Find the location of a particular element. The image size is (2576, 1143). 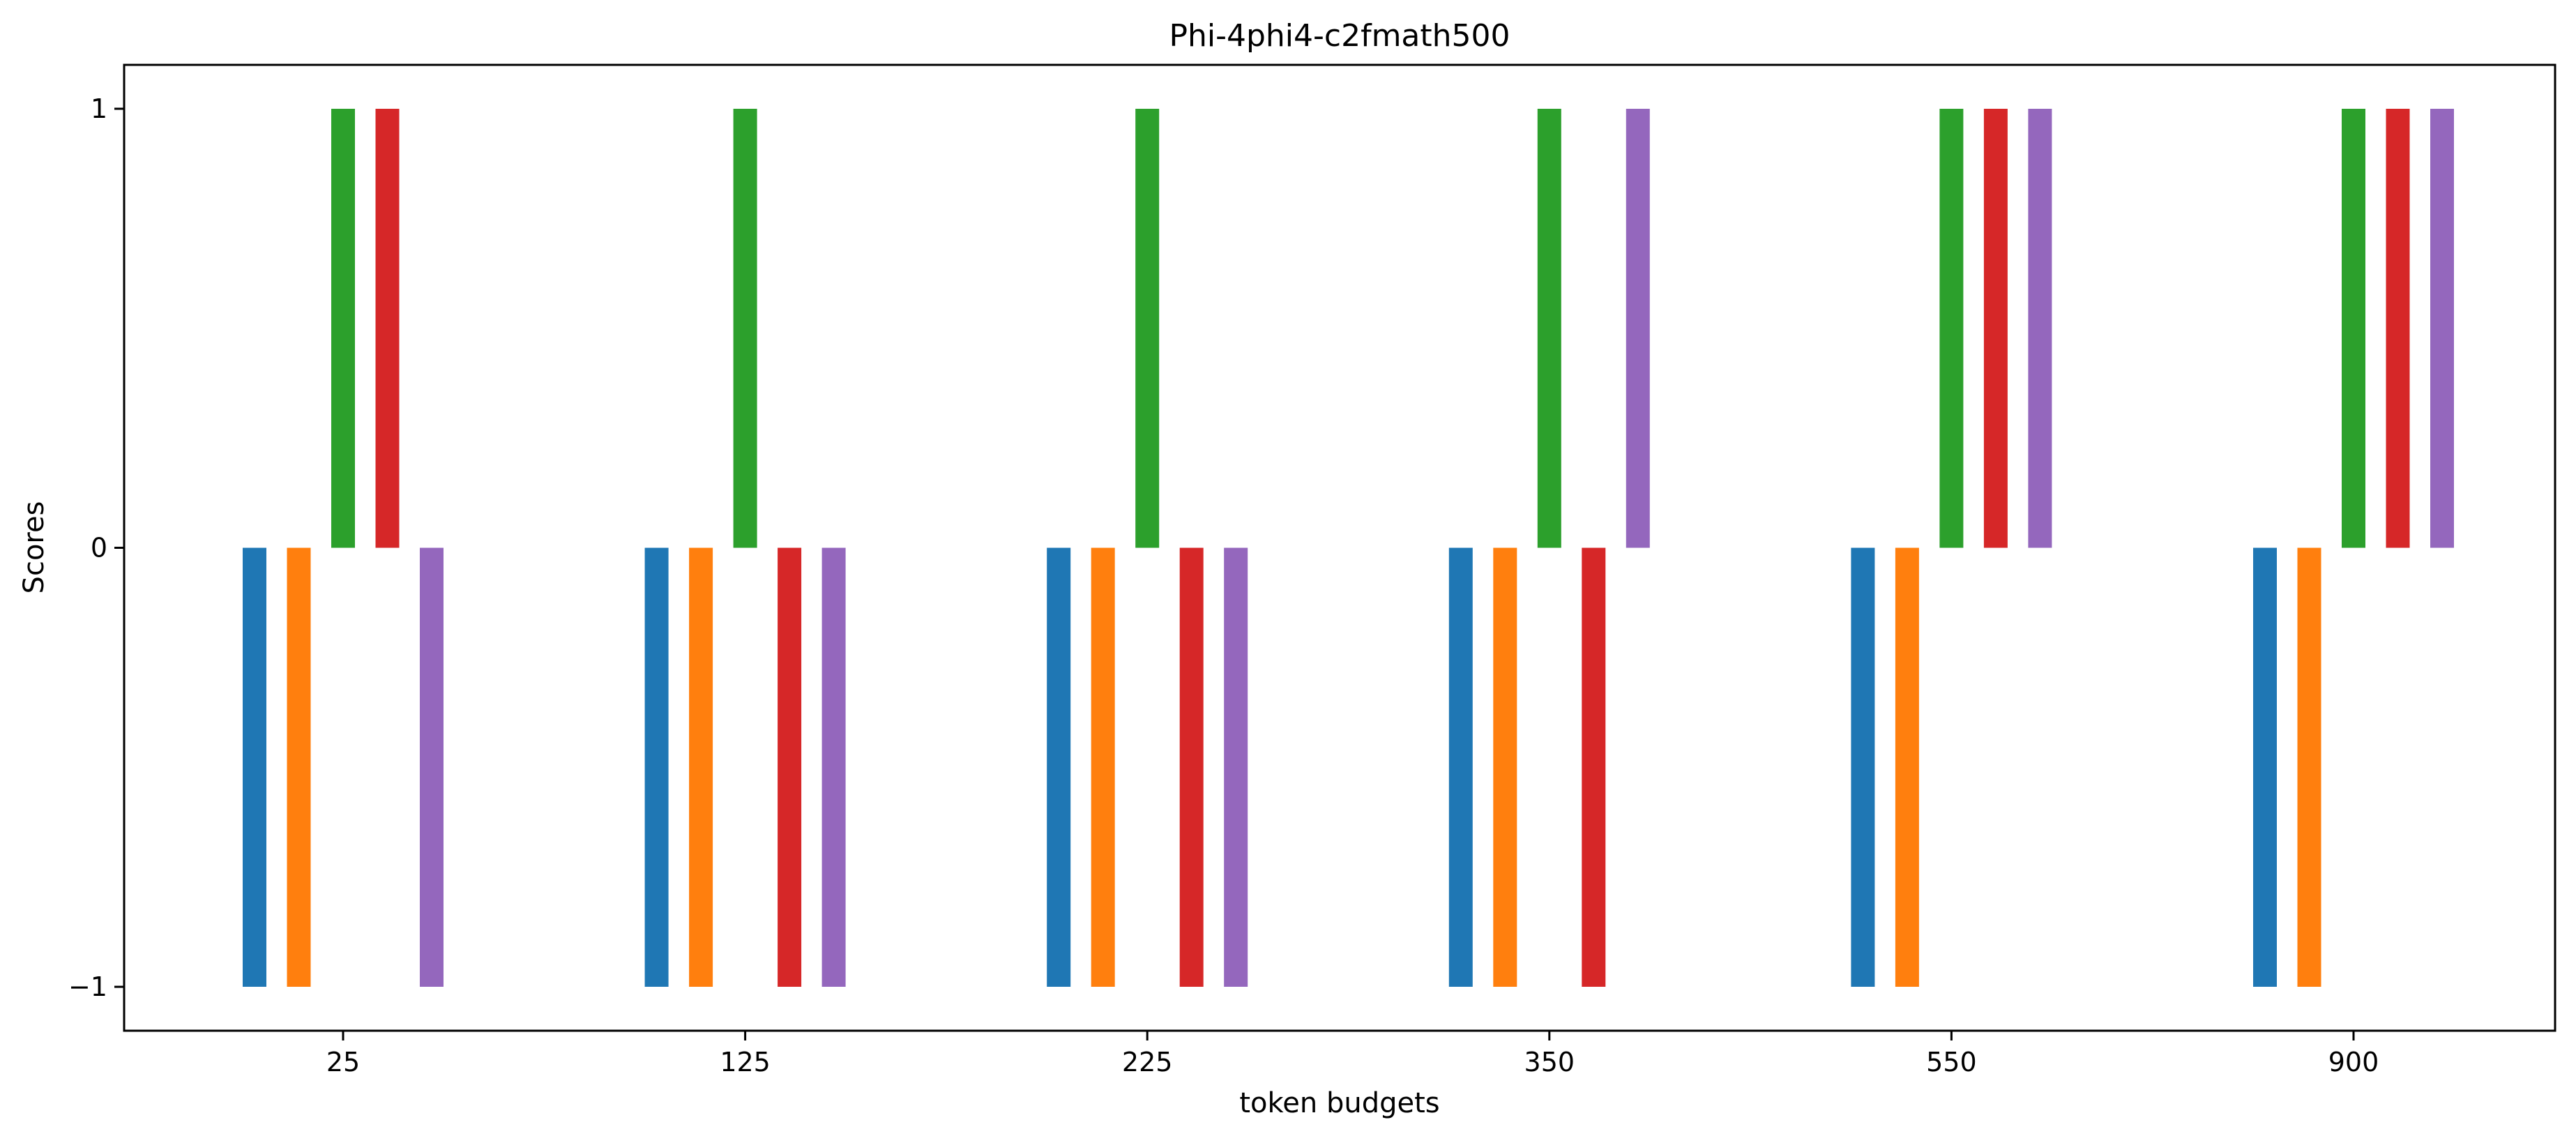

chart-title: Phi-4phi4-c2fmath500 is located at coordinates (1339, 36).